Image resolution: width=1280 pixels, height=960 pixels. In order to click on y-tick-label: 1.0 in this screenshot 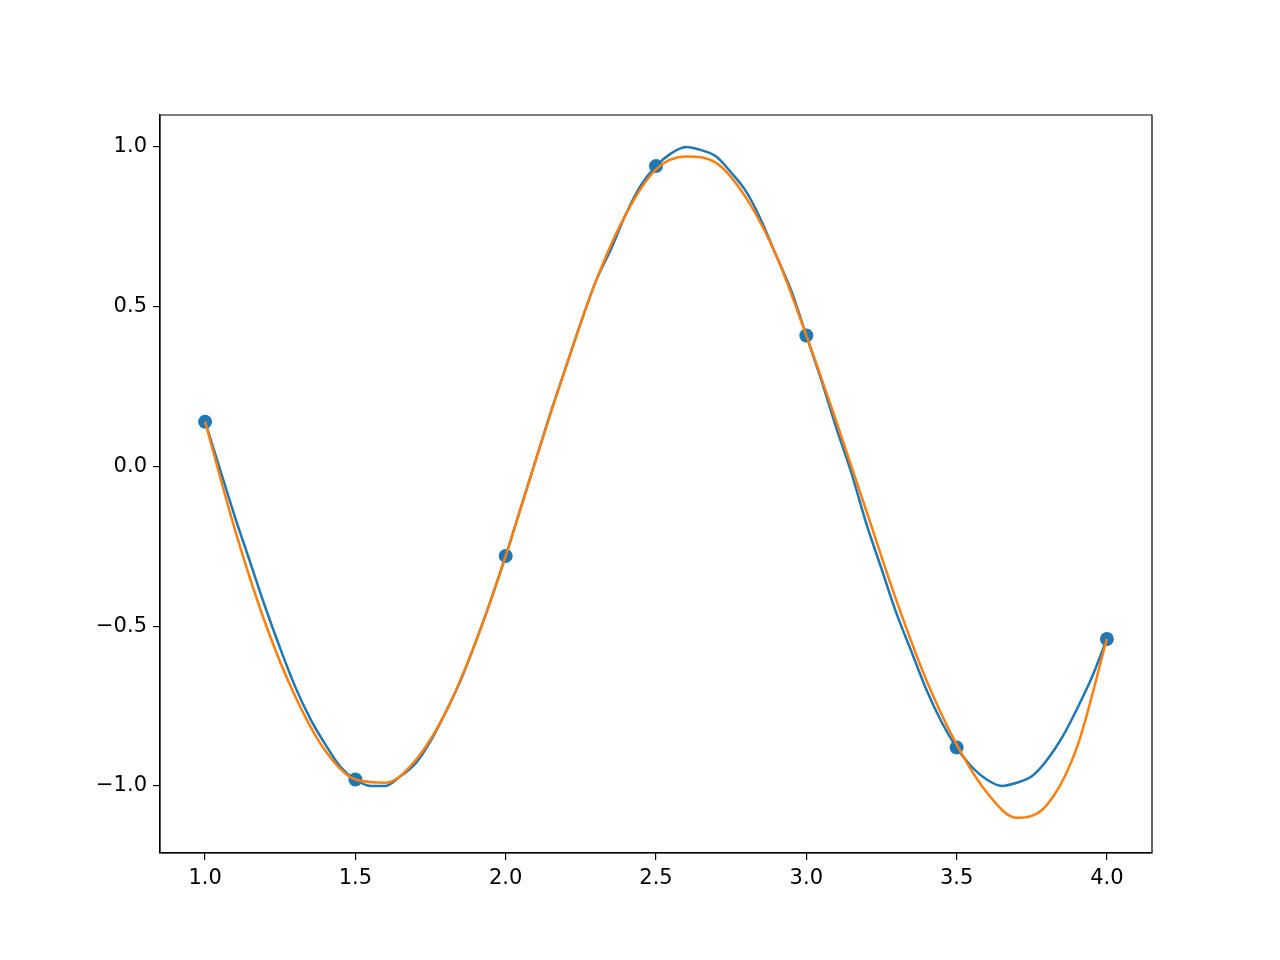, I will do `click(130, 145)`.